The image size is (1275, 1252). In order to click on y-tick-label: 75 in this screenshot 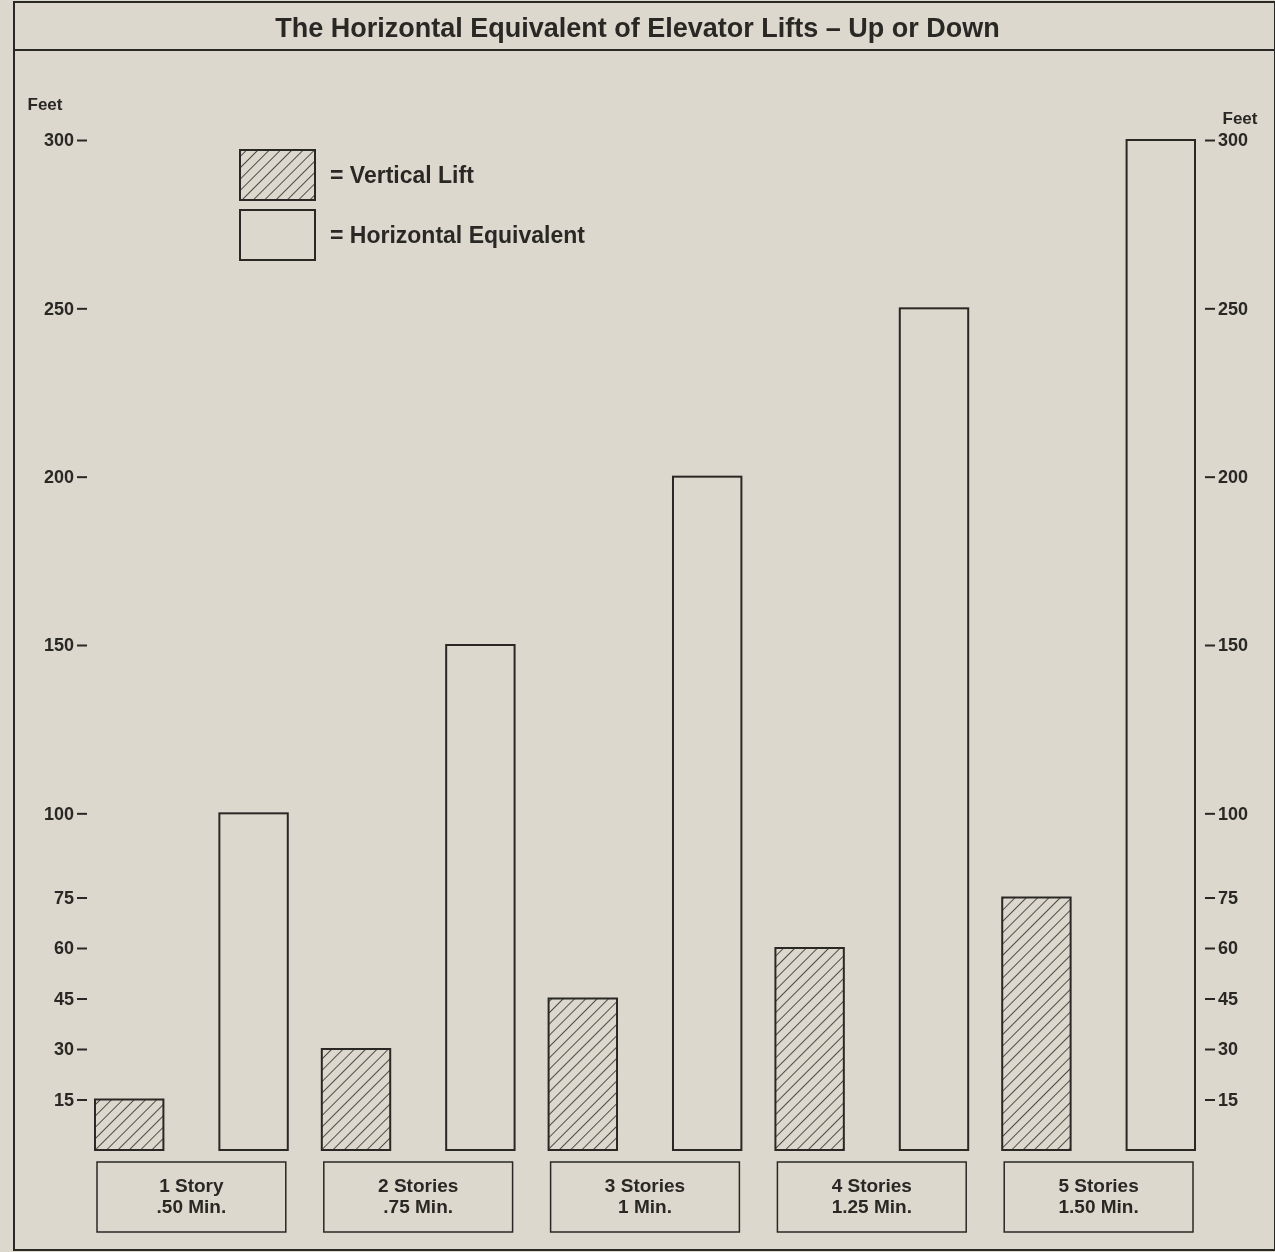, I will do `click(63, 897)`.